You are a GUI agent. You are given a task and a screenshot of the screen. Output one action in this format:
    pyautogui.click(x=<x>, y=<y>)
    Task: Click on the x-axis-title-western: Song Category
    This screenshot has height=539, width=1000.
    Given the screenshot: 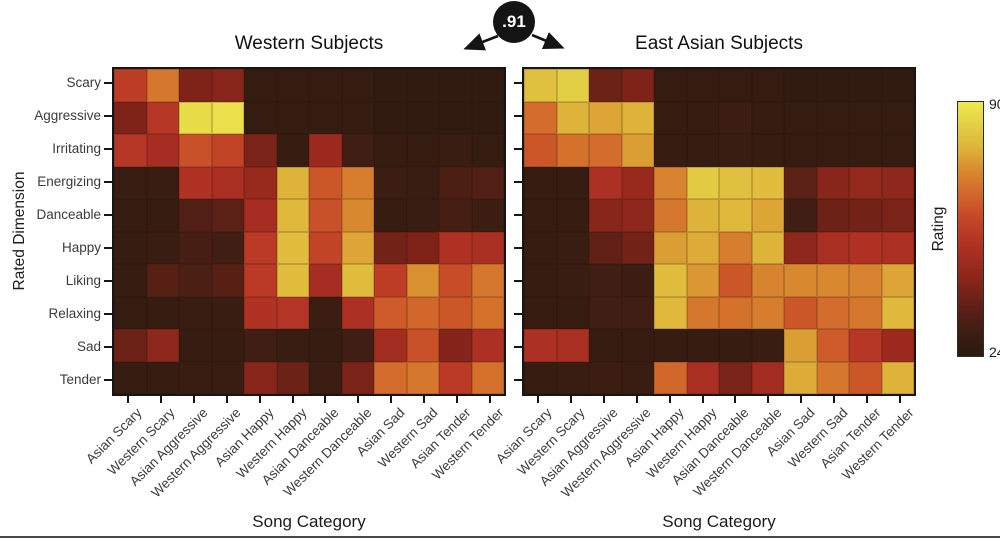 What is the action you would take?
    pyautogui.click(x=309, y=521)
    